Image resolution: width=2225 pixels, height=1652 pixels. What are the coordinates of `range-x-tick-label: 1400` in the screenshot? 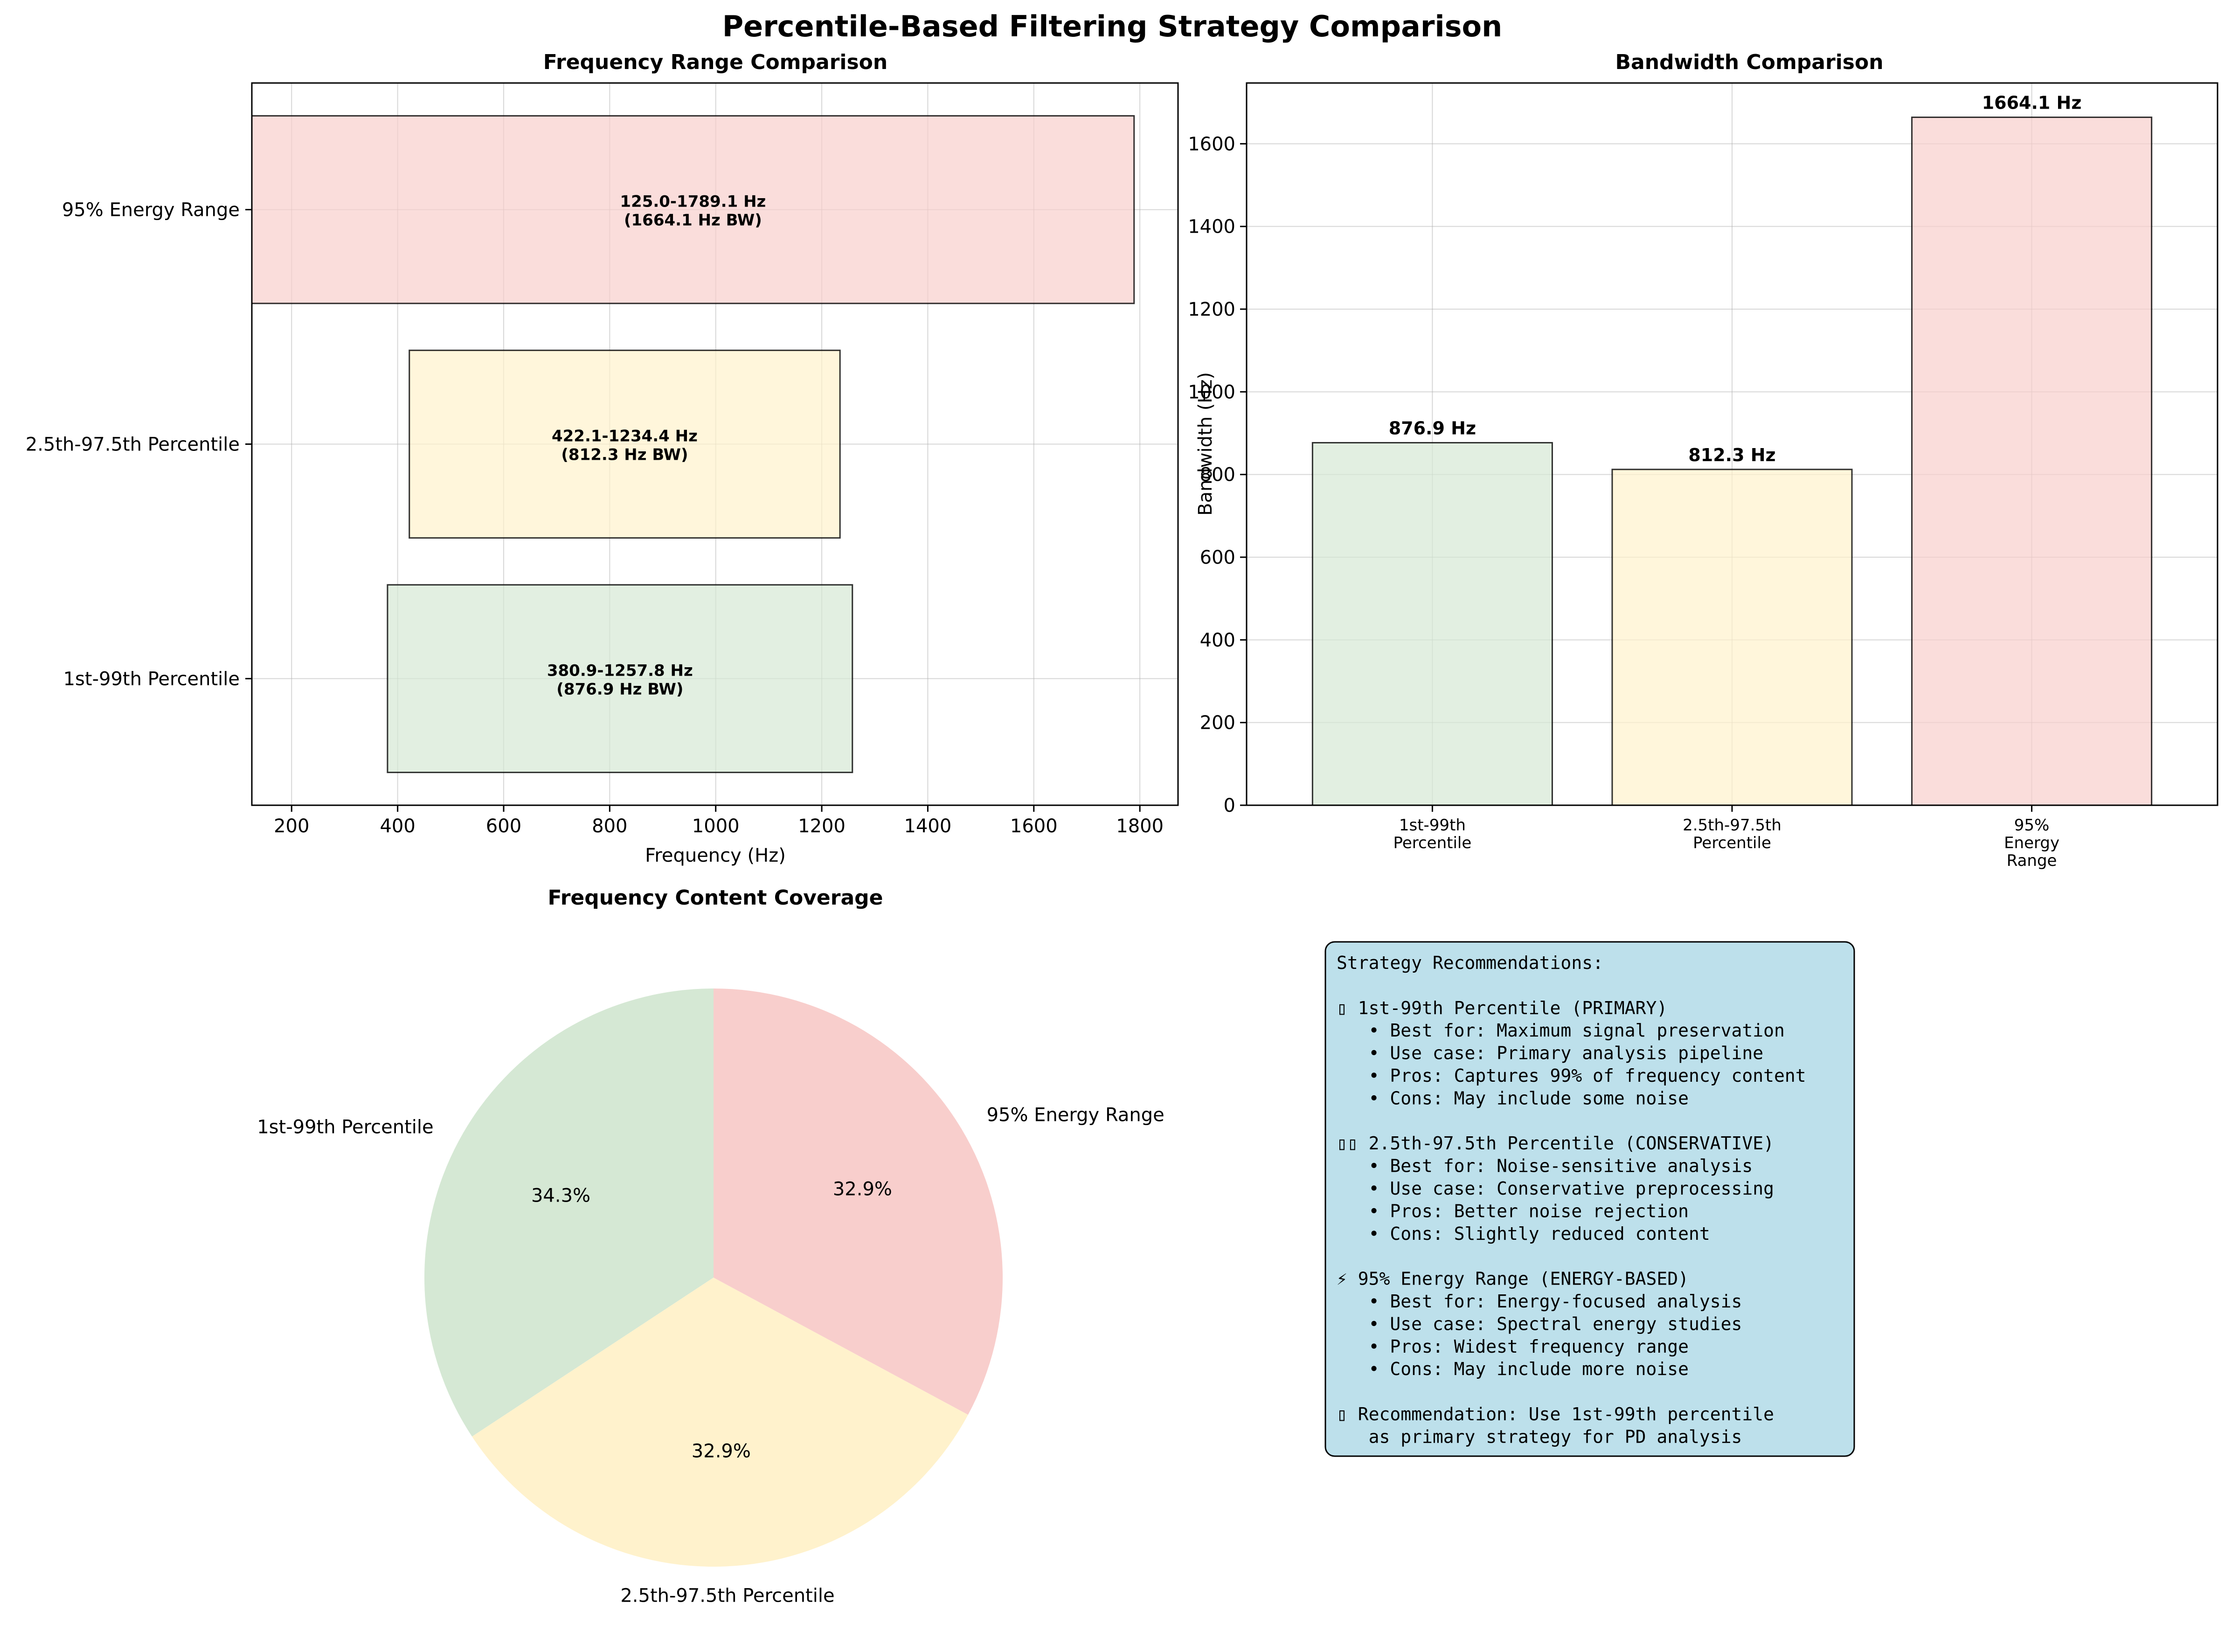 It's located at (928, 826).